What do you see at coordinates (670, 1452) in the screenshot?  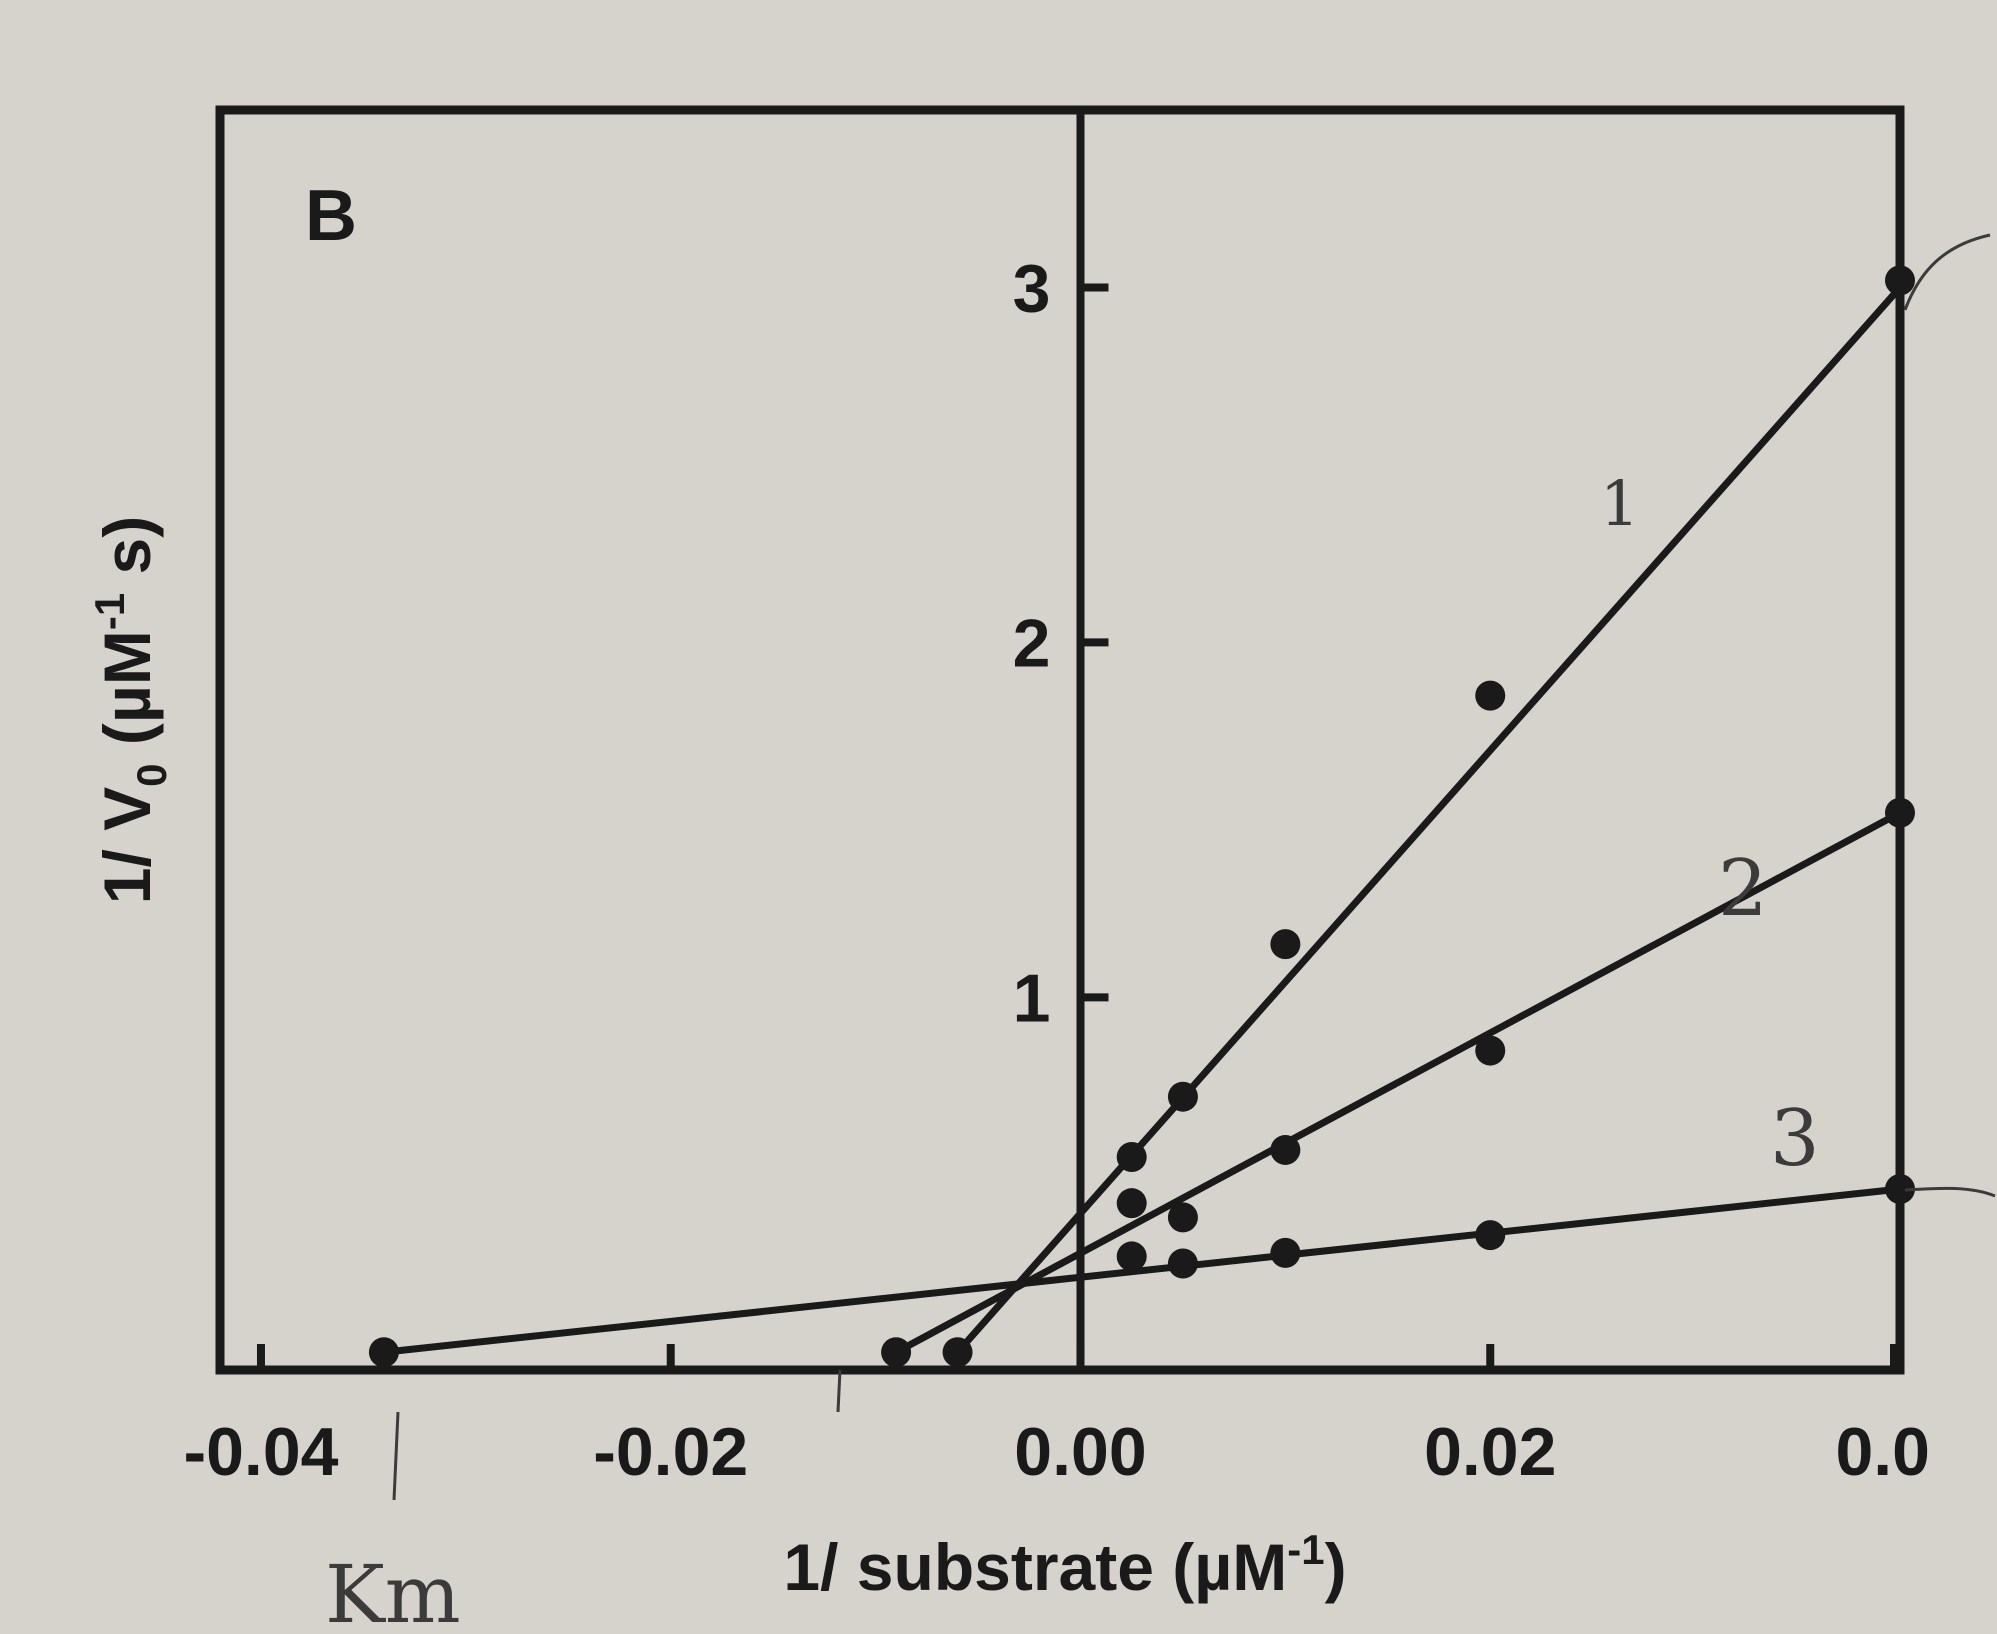 I see `x-tick-label: -0.02` at bounding box center [670, 1452].